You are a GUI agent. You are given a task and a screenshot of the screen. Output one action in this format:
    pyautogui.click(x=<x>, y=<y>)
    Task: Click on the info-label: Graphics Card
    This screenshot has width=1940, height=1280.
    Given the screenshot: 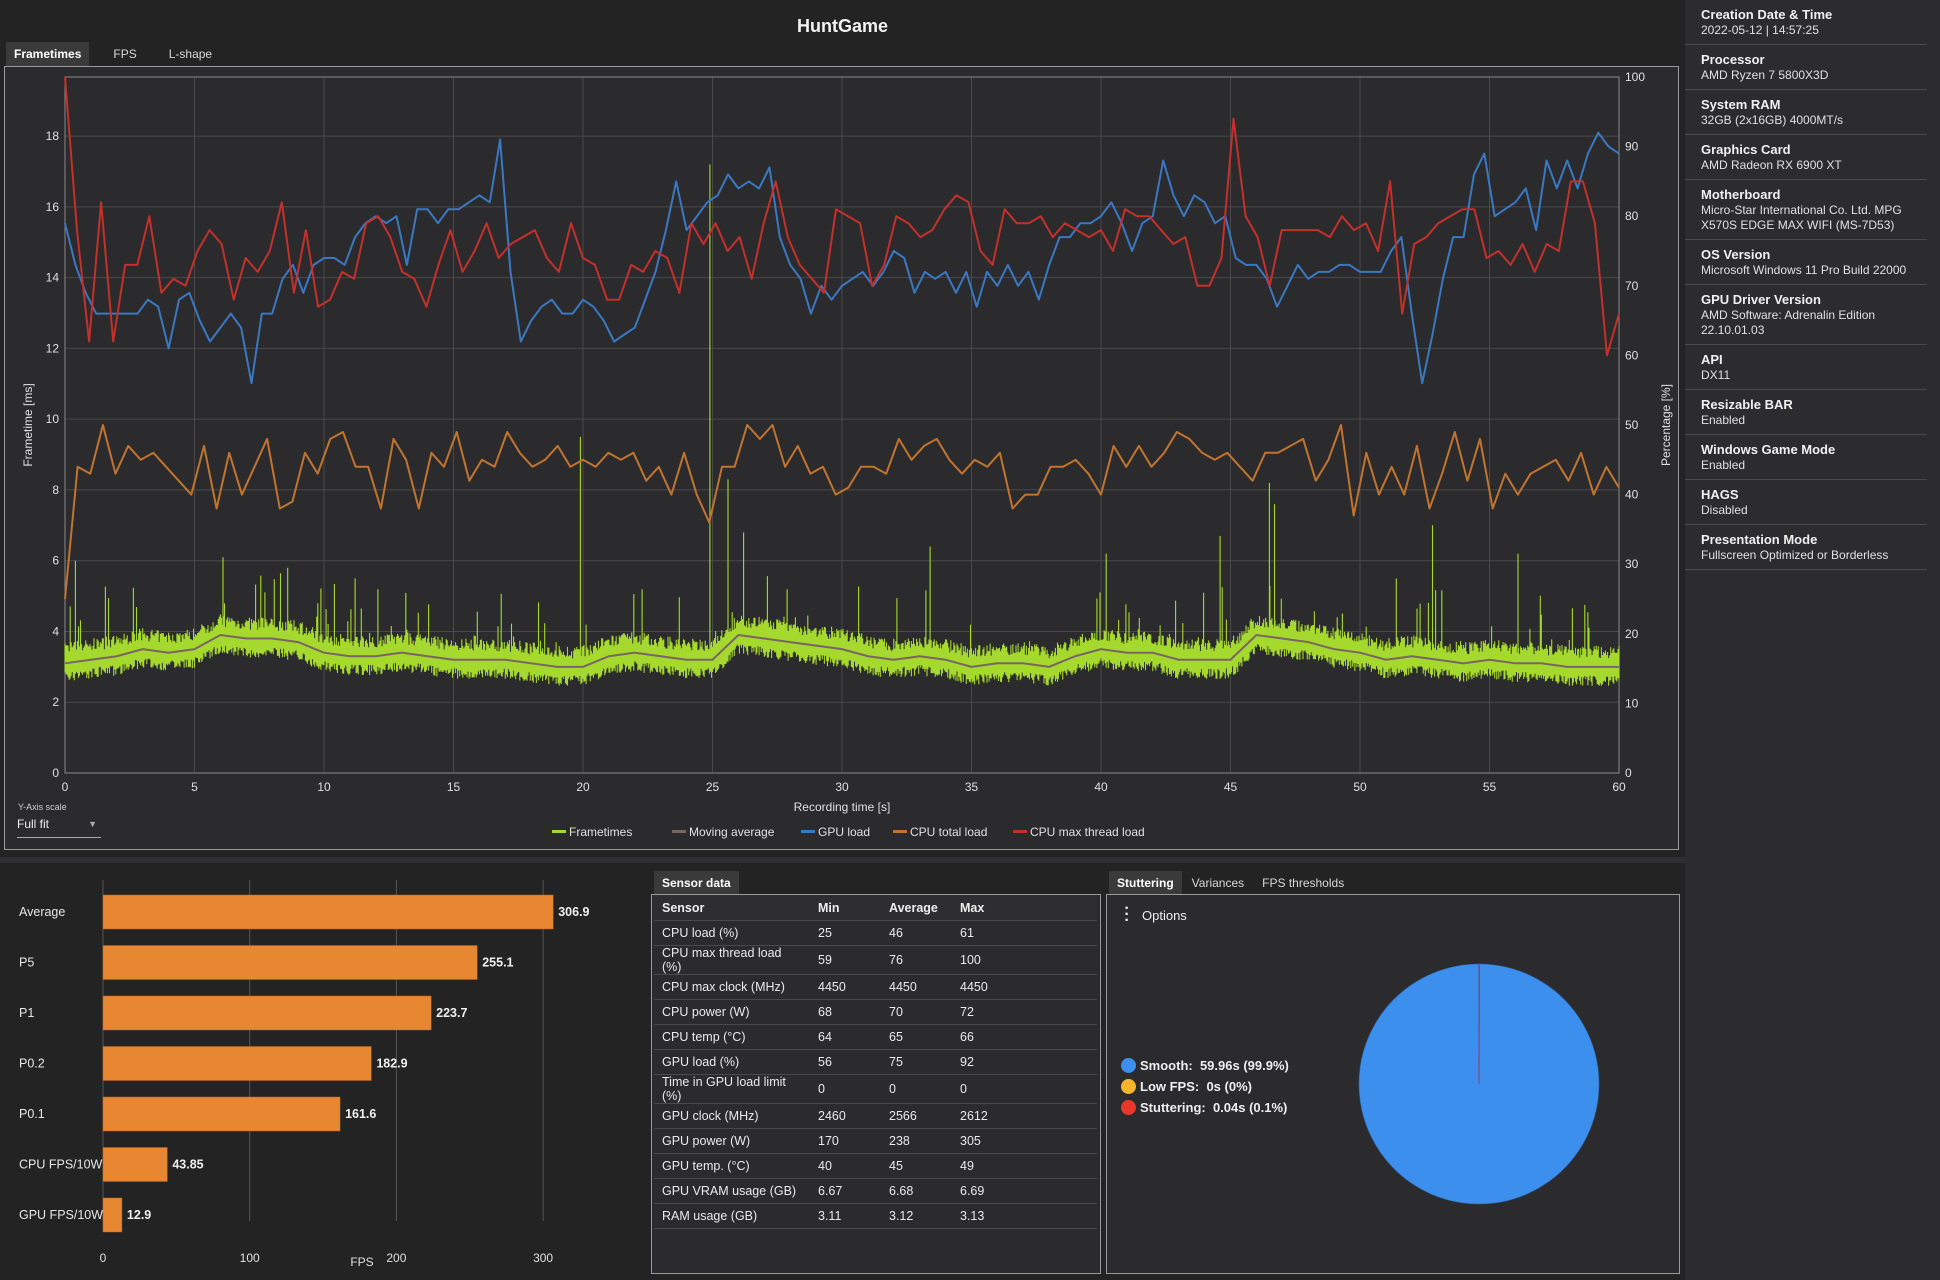 What is the action you would take?
    pyautogui.click(x=1746, y=149)
    